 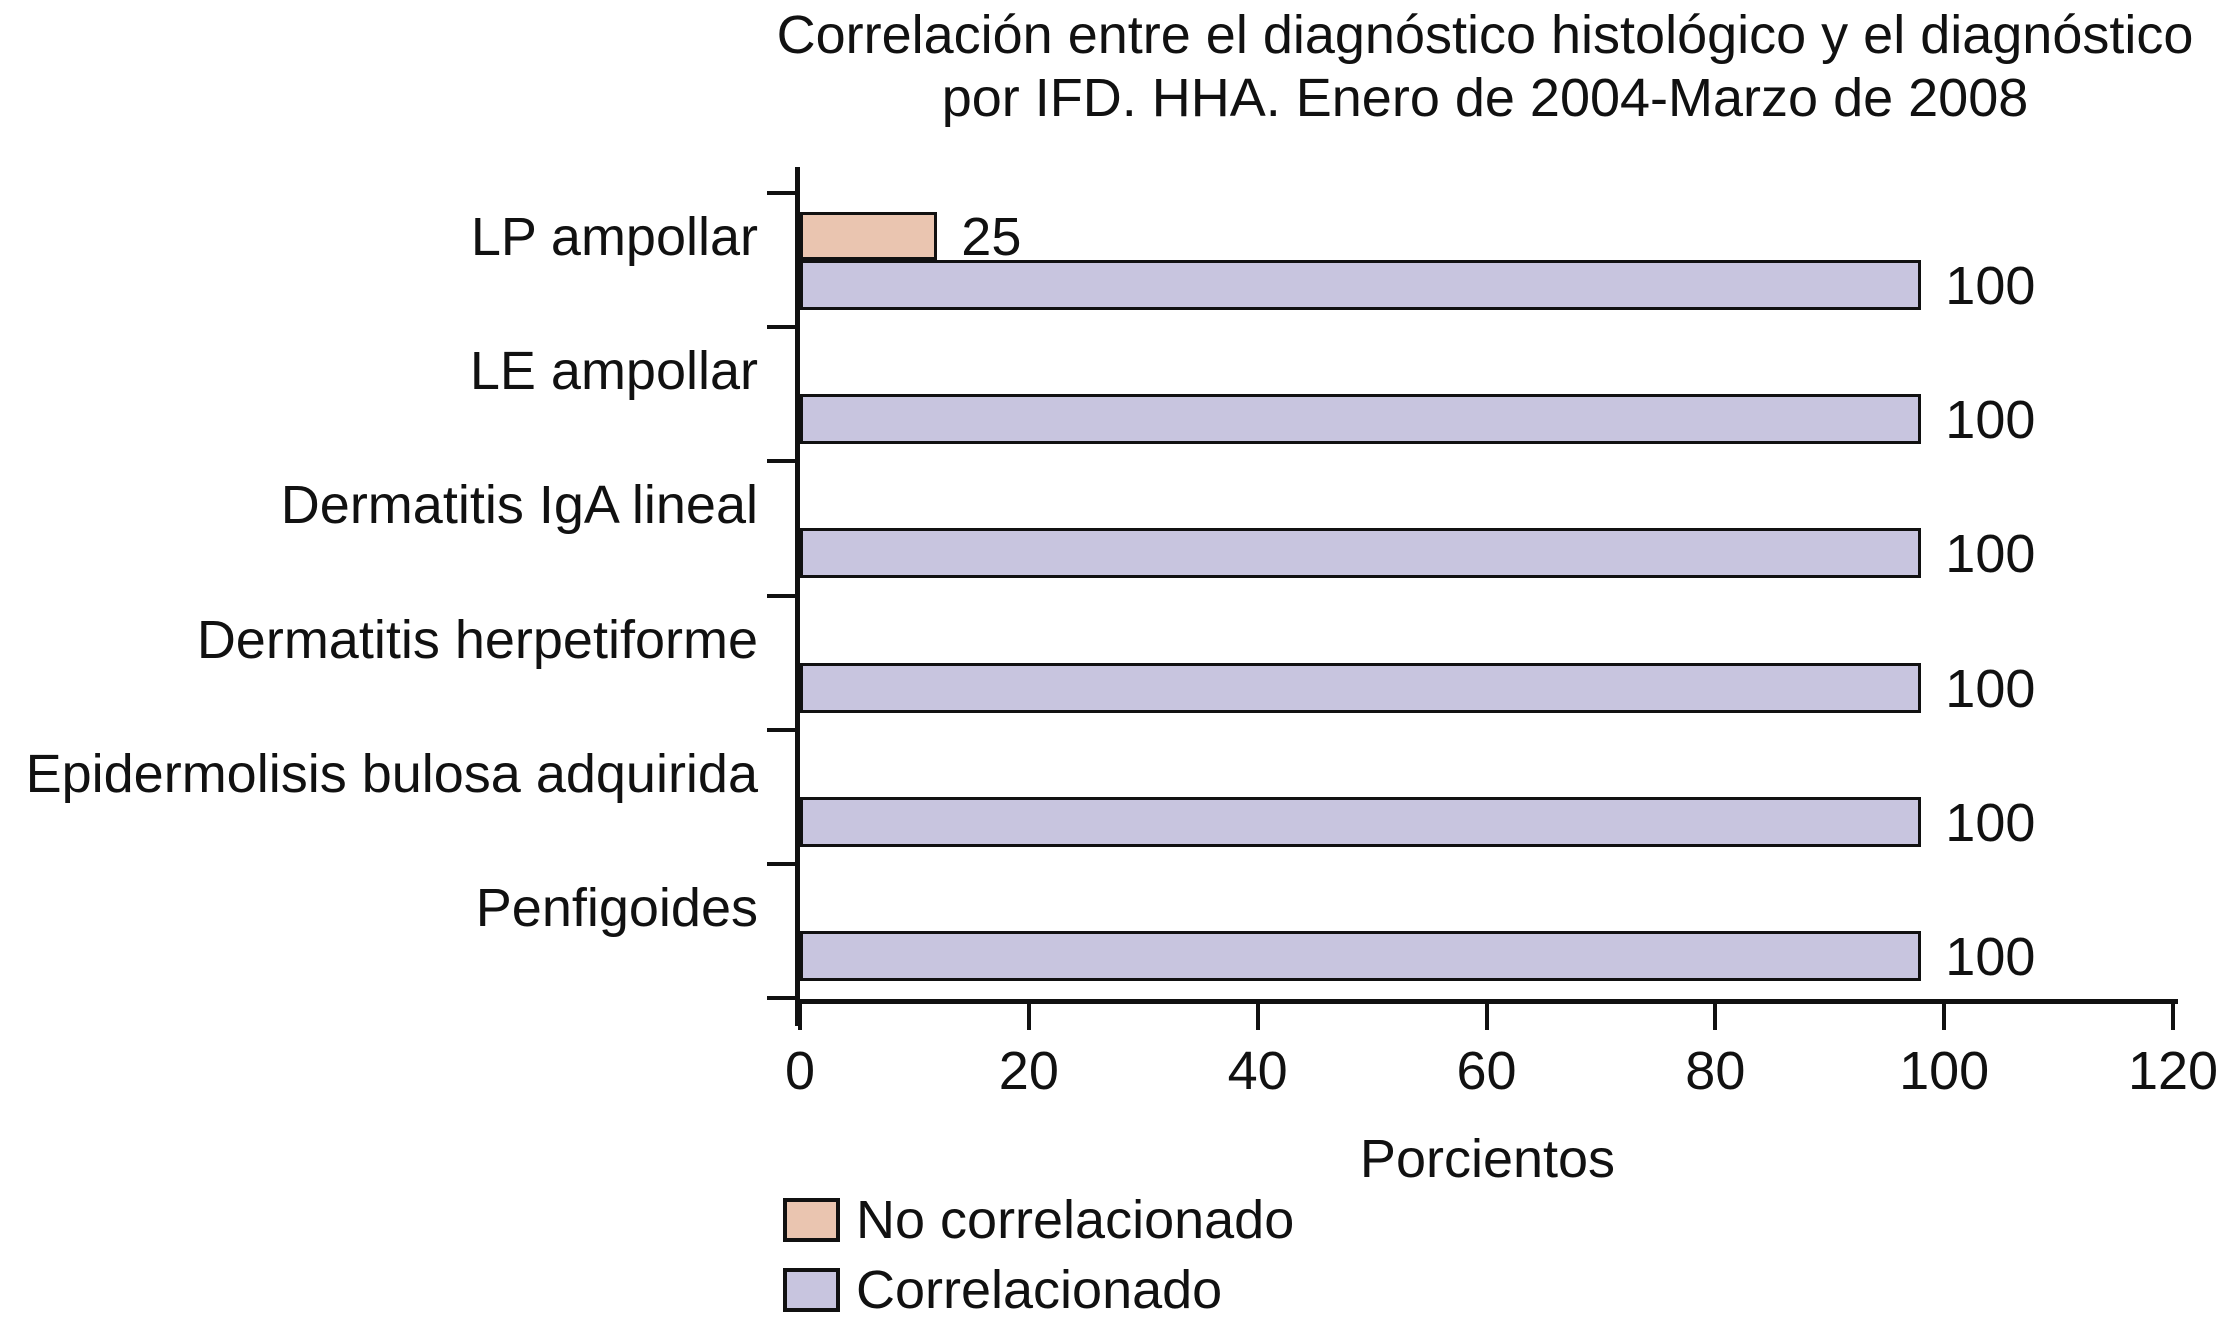 What do you see at coordinates (1990, 286) in the screenshot?
I see `value-label-correlacionado-1: 100` at bounding box center [1990, 286].